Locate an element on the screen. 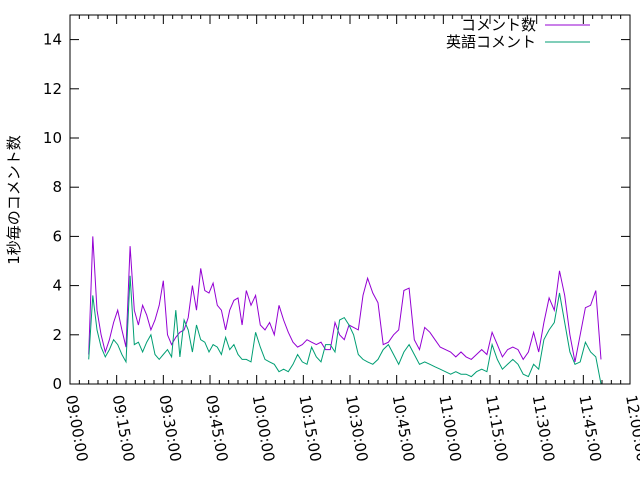 Image resolution: width=640 pixels, height=480 pixels. x-tick-label: 11:15:00 is located at coordinates (496, 428).